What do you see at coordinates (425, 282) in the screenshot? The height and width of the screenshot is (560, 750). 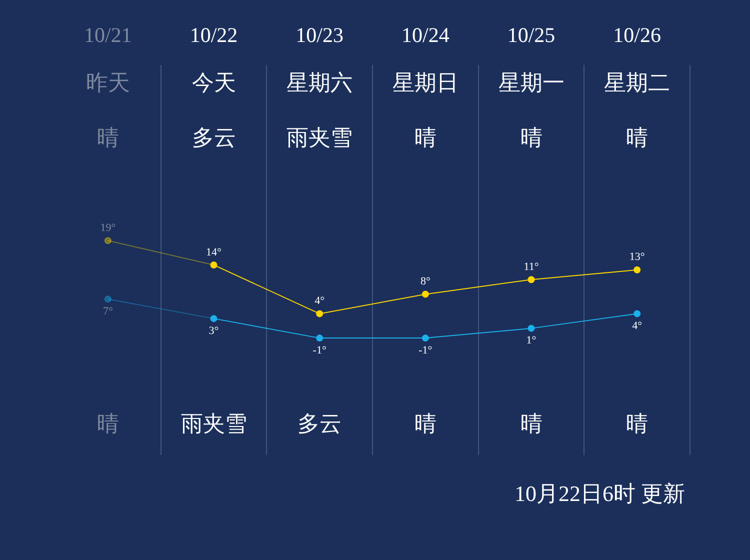 I see `data-label: 8°` at bounding box center [425, 282].